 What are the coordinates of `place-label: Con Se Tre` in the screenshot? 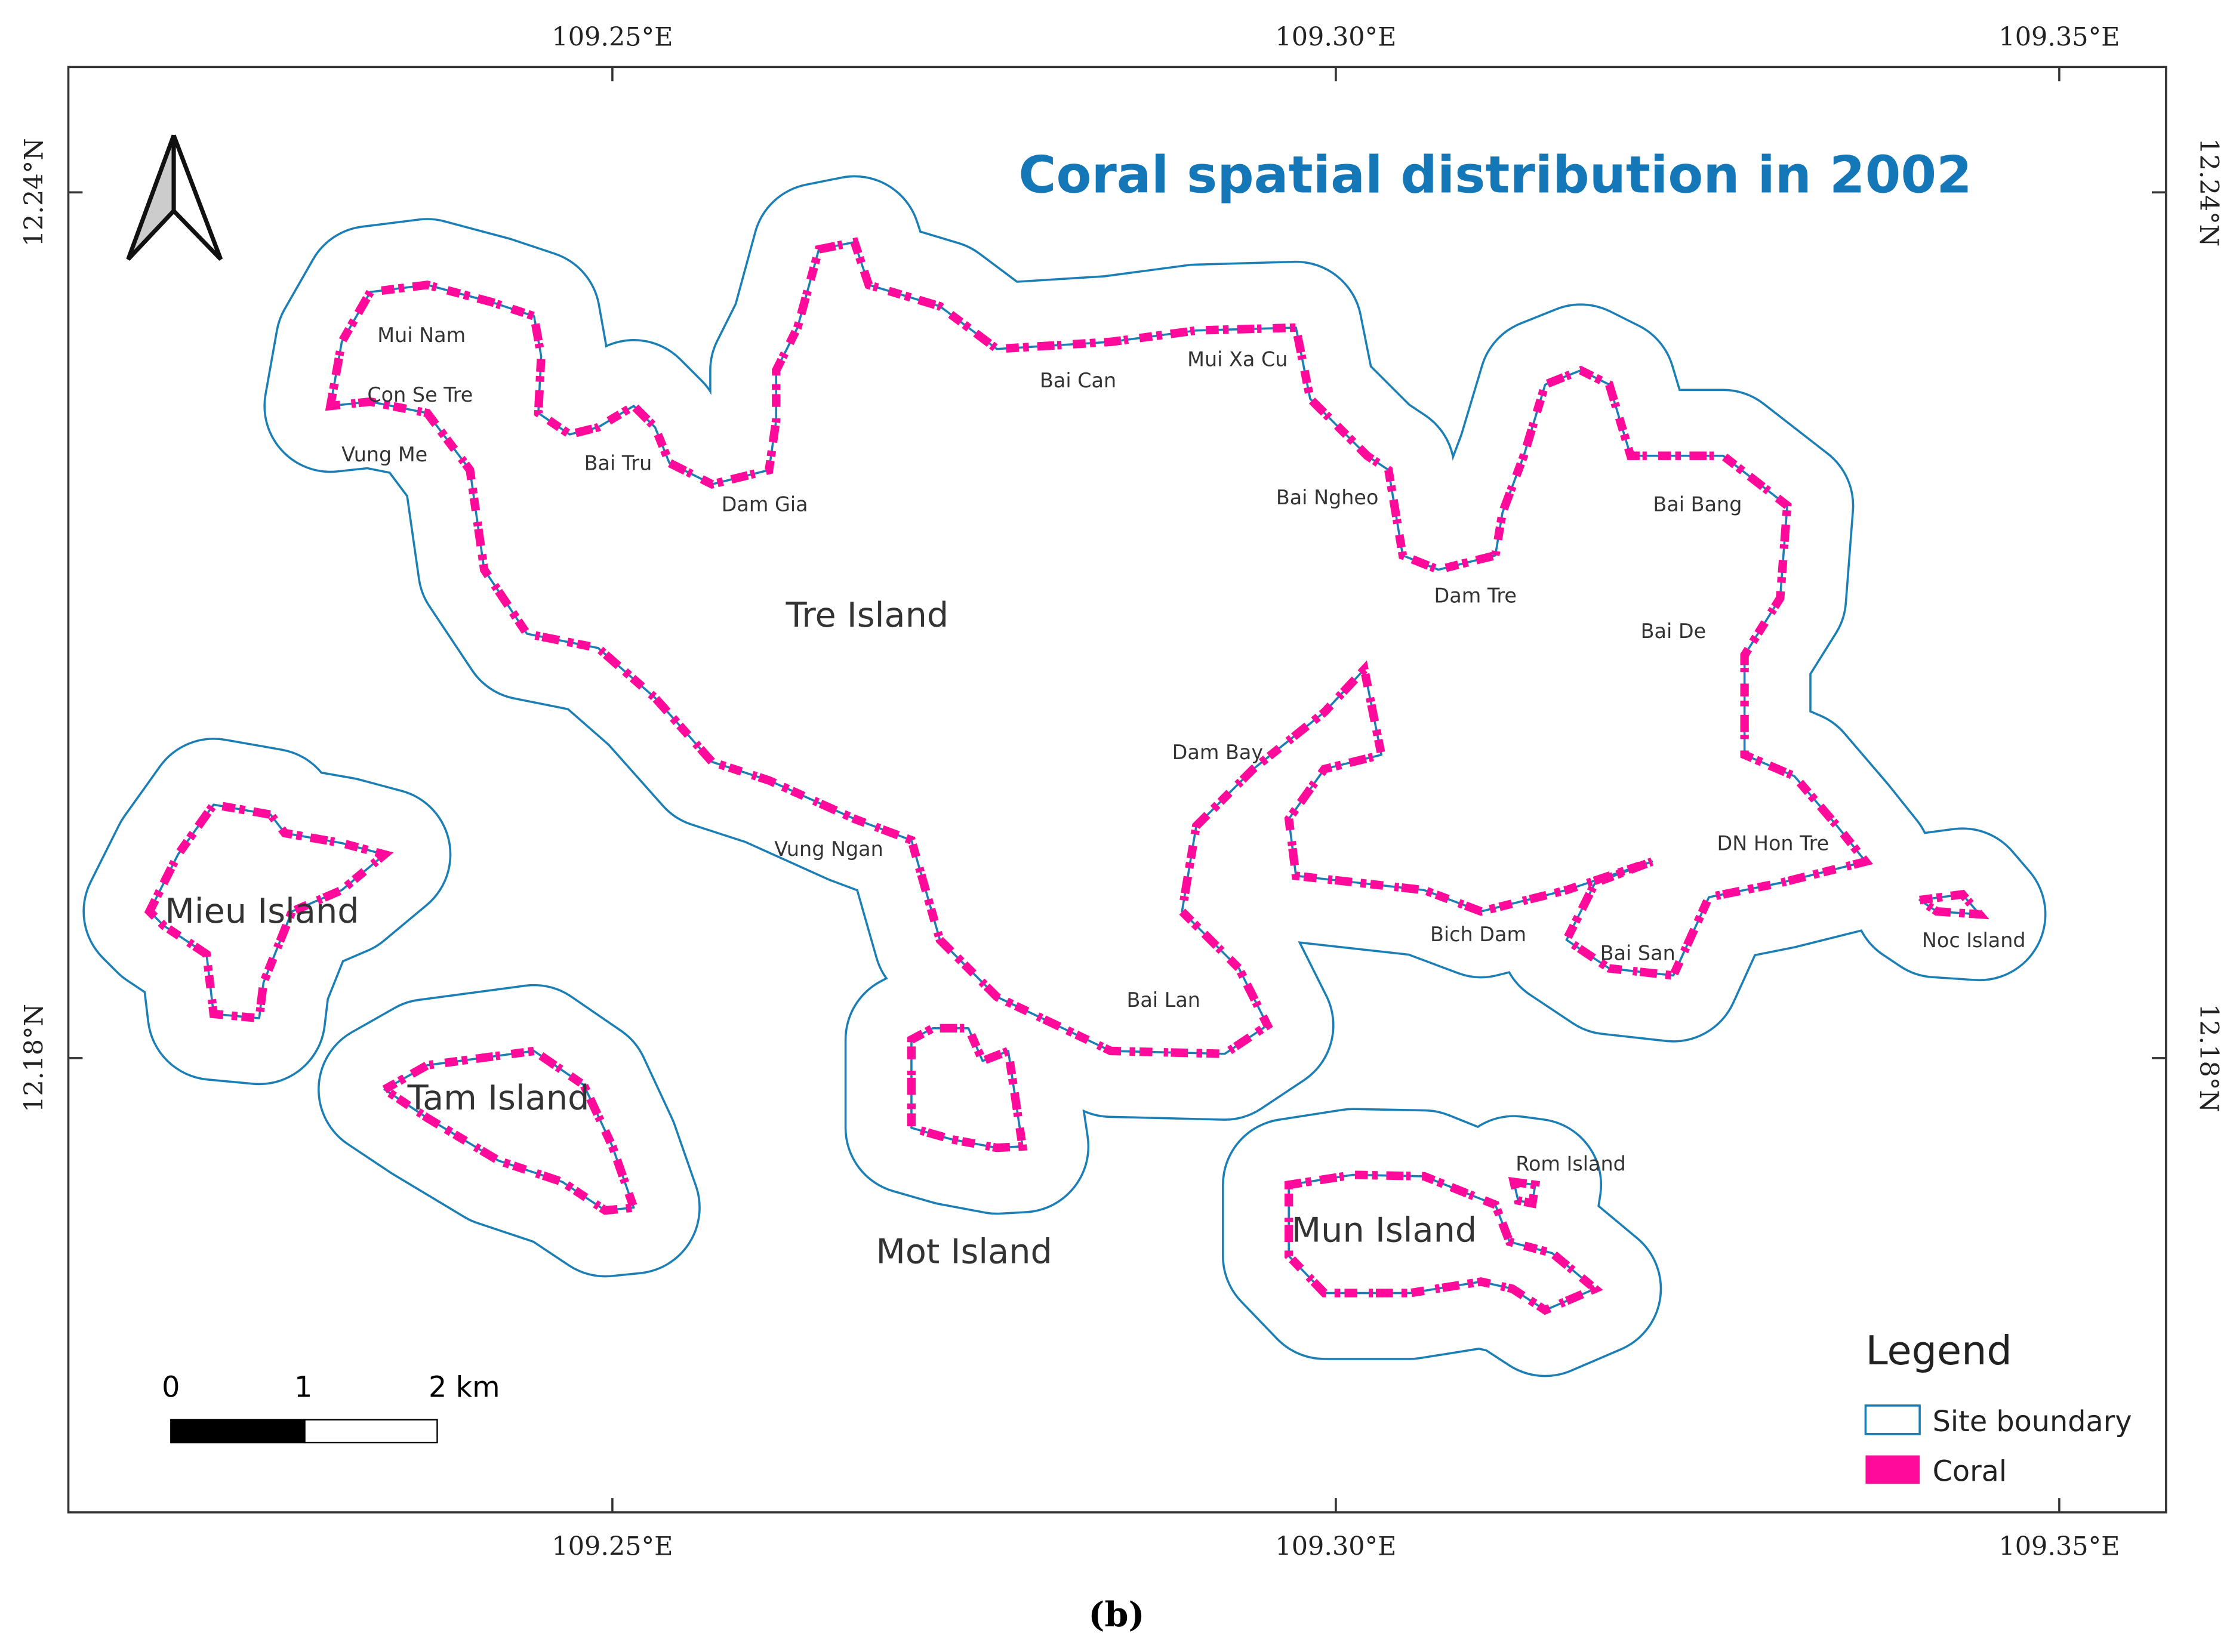 It's located at (420, 394).